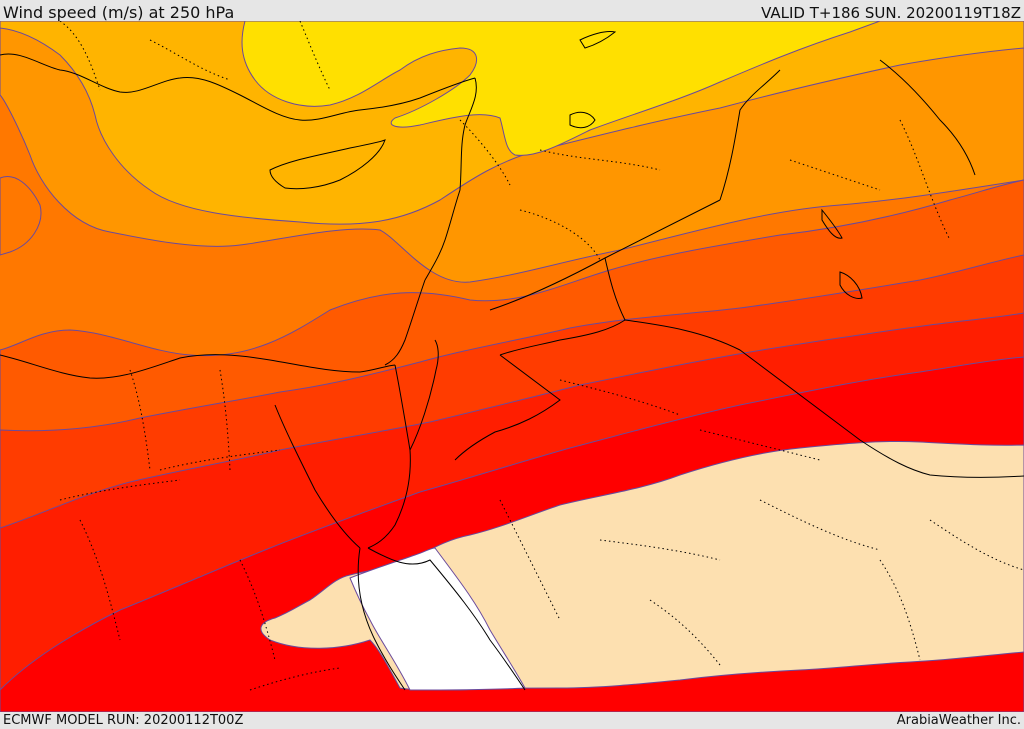 This screenshot has width=1024, height=729. What do you see at coordinates (891, 13) in the screenshot?
I see `valid-time: VALID T+186 SUN. 20200119T18Z` at bounding box center [891, 13].